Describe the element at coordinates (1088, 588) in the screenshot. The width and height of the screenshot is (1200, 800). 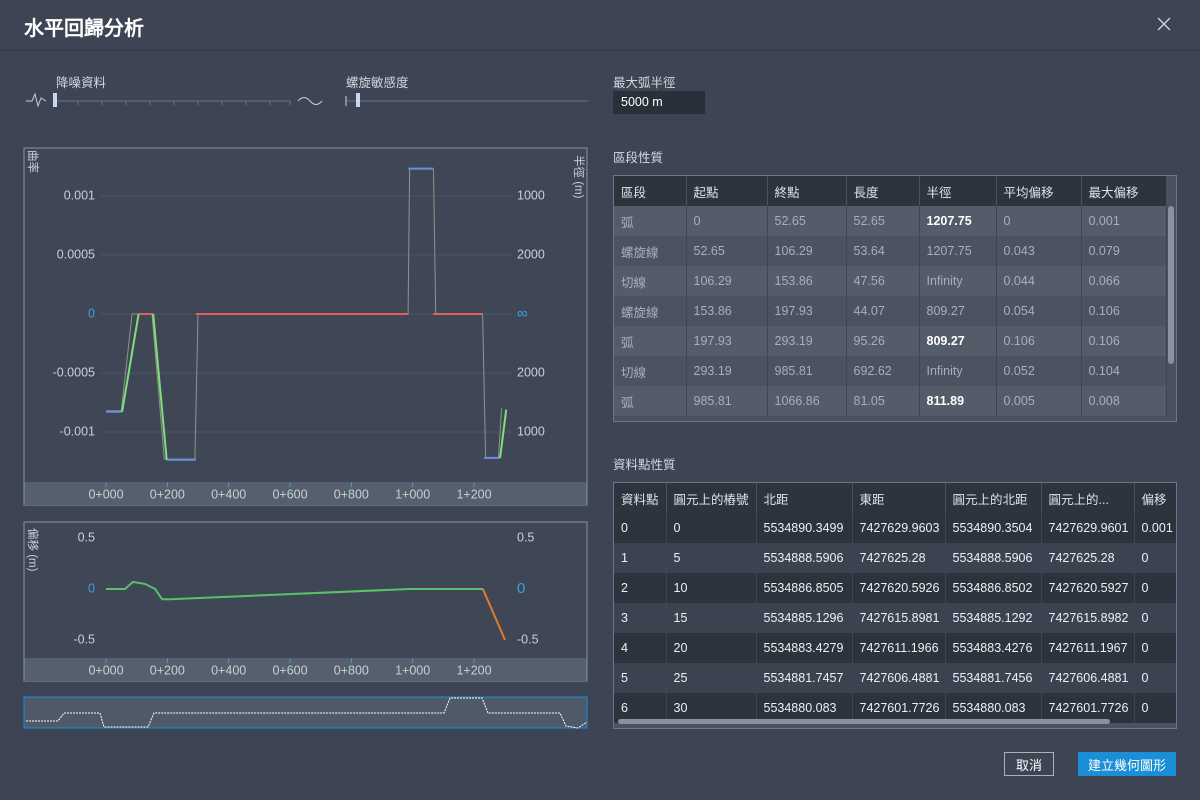
I see `table-cell: 7427620.5927` at that location.